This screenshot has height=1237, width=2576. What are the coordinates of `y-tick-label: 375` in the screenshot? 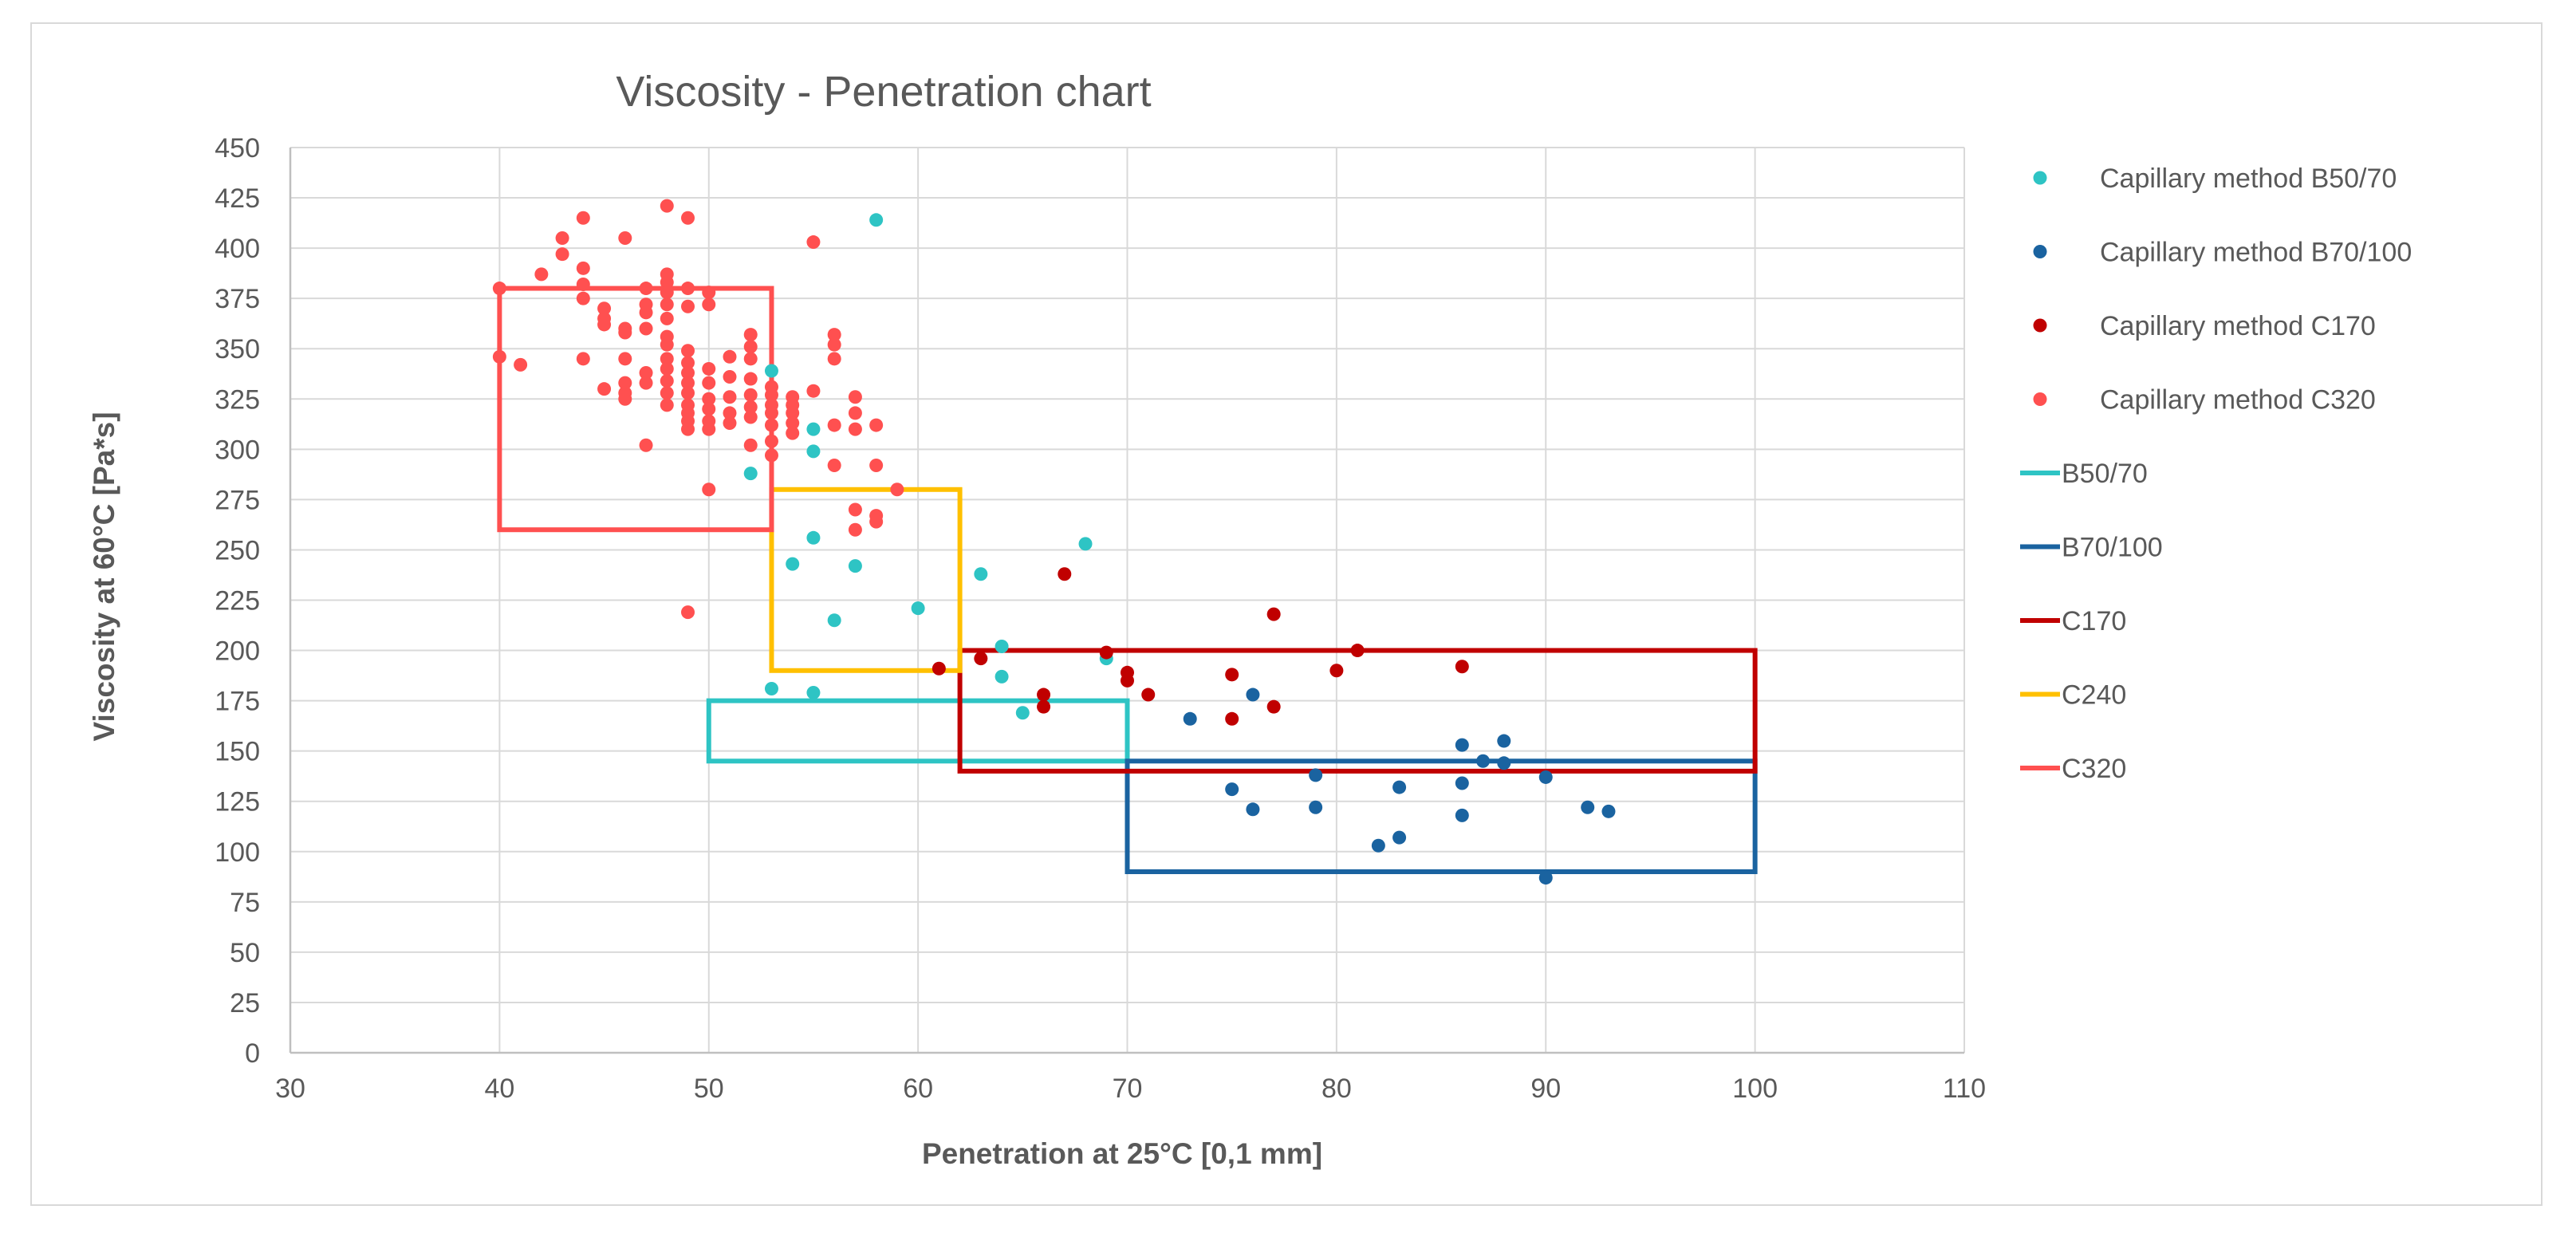 It's located at (237, 299).